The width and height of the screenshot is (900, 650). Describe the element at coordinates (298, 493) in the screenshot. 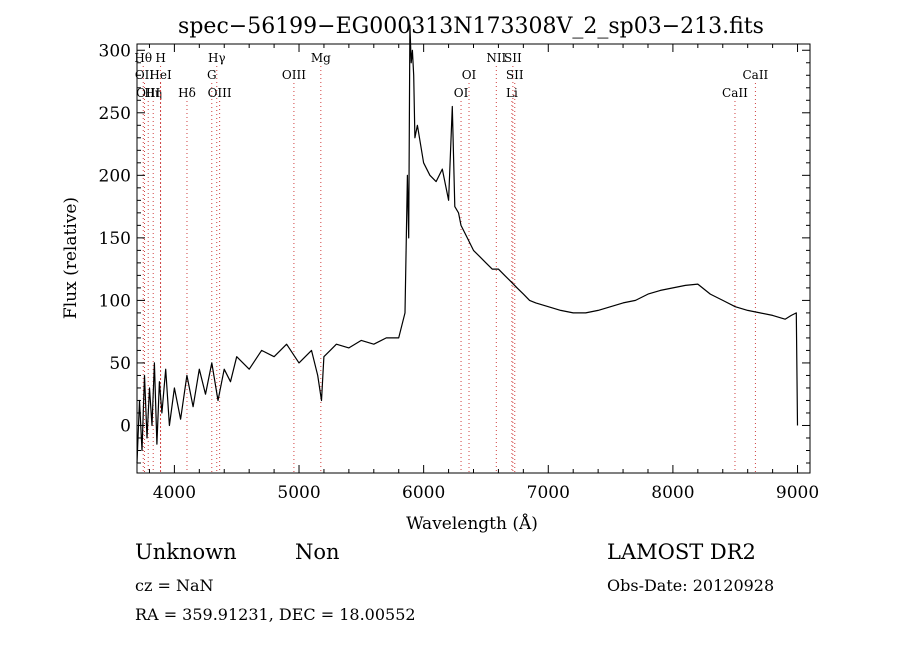

I see `x-tick-label: 5000` at that location.